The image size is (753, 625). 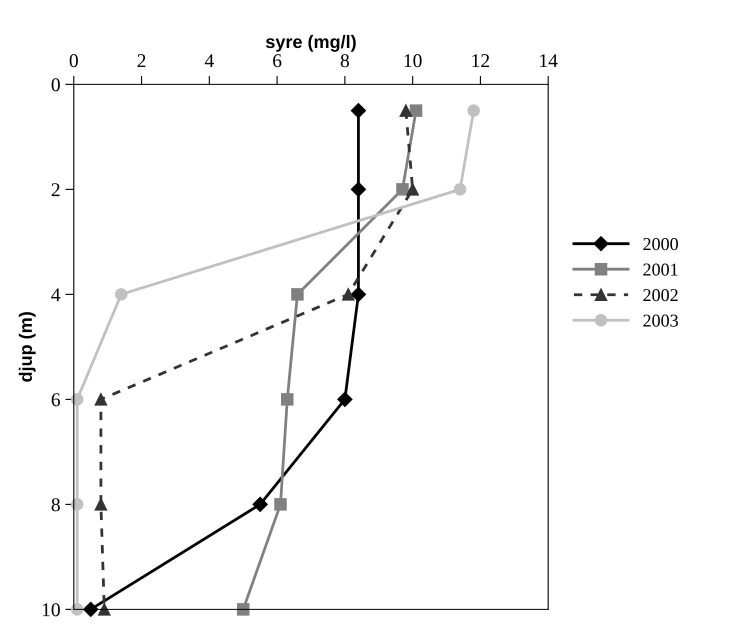 What do you see at coordinates (51, 609) in the screenshot?
I see `y-tick-label: 10` at bounding box center [51, 609].